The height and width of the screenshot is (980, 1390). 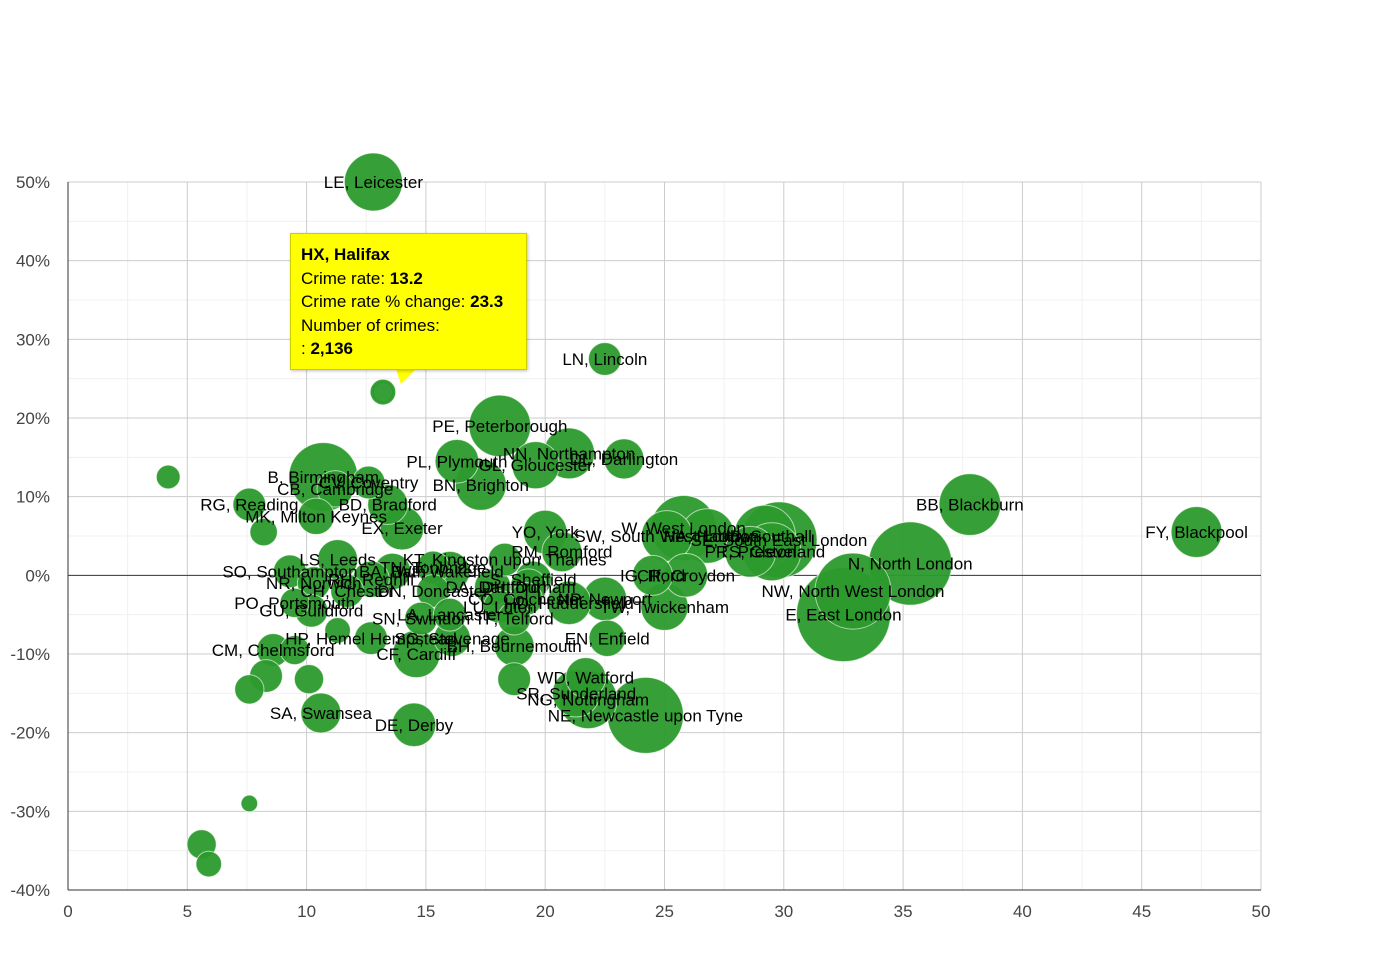 I want to click on x-tick-label: 10, so click(x=306, y=911).